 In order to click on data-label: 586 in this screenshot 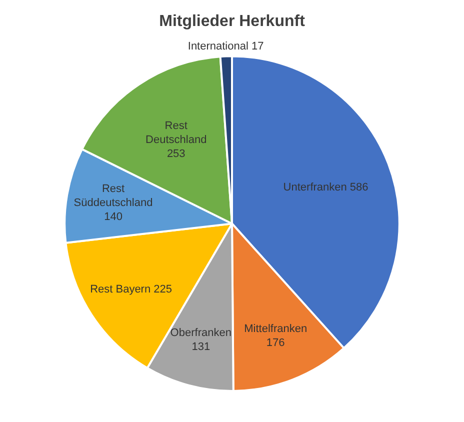, I will do `click(359, 188)`.